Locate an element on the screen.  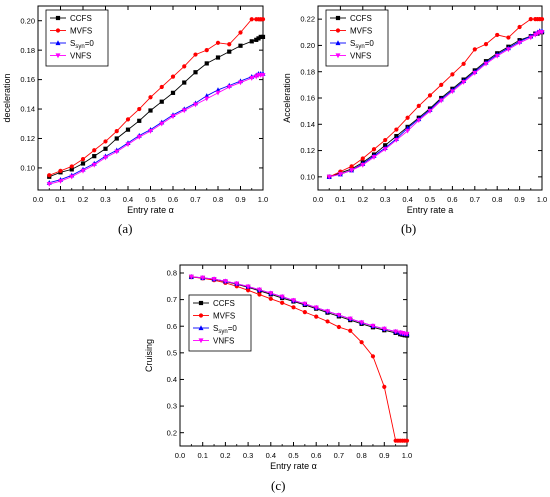
y-tick-label: 0.10 is located at coordinates (27, 168).